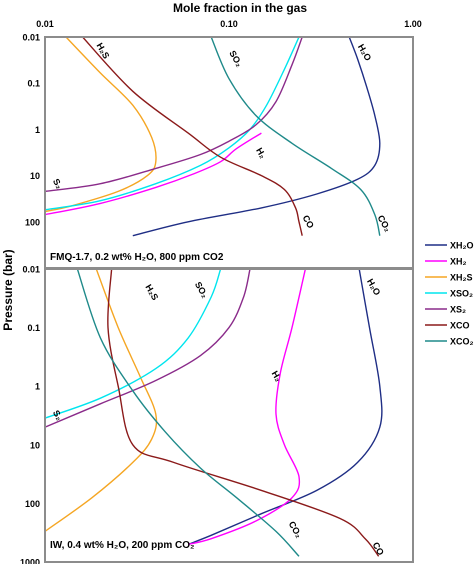  Describe the element at coordinates (30, 561) in the screenshot. I see `y-tick-label: 1000` at that location.